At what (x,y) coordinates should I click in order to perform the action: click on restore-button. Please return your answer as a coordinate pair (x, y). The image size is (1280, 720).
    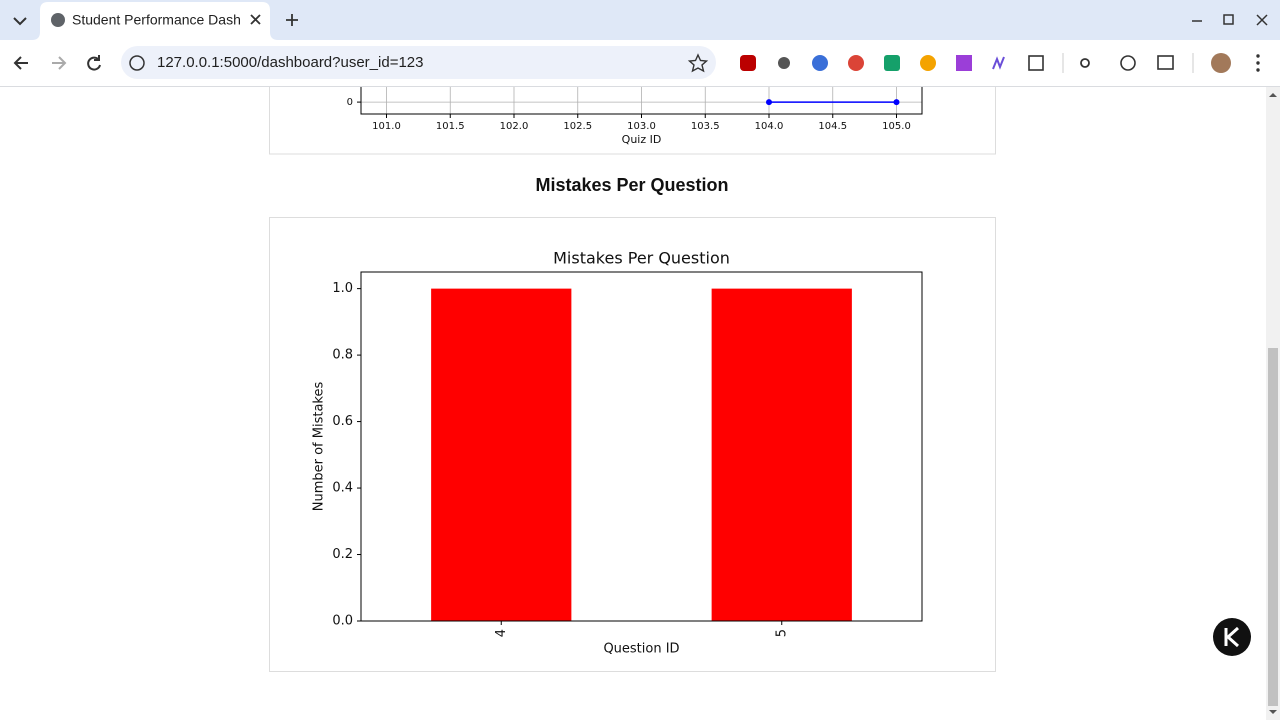
    Looking at the image, I should click on (1228, 19).